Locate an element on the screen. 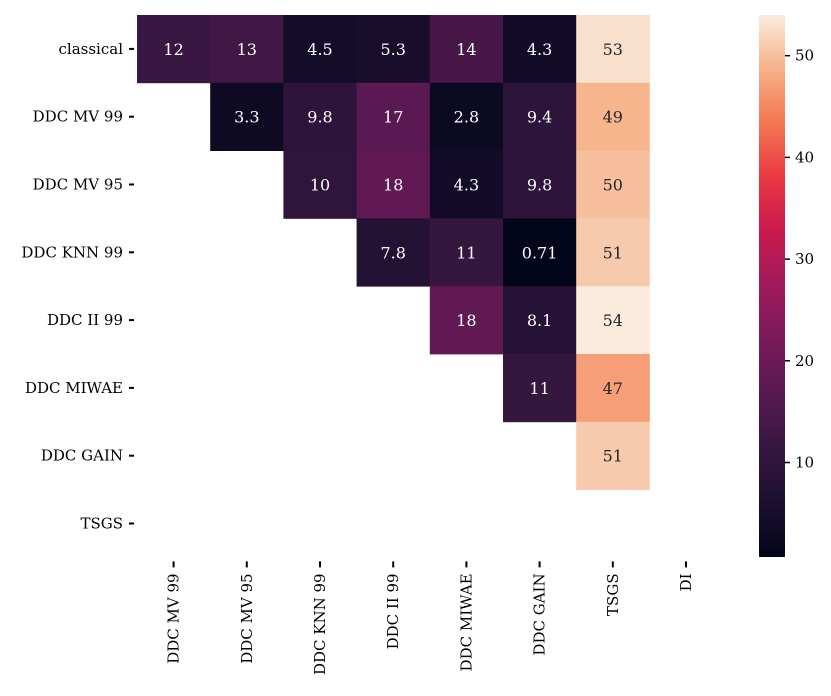 Image resolution: width=831 pixels, height=696 pixels. y-tick-label: TSGS is located at coordinates (101, 524).